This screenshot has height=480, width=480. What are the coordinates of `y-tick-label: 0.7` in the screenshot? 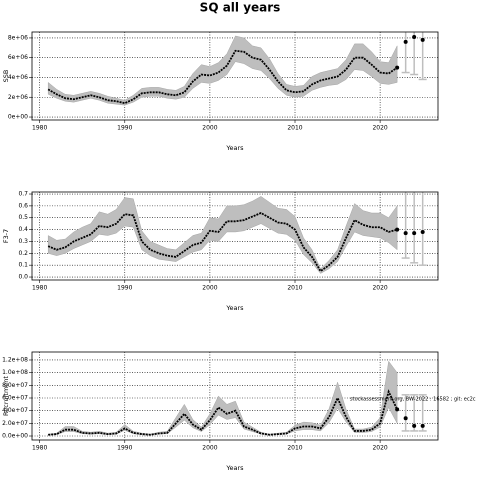 It's located at (23, 194).